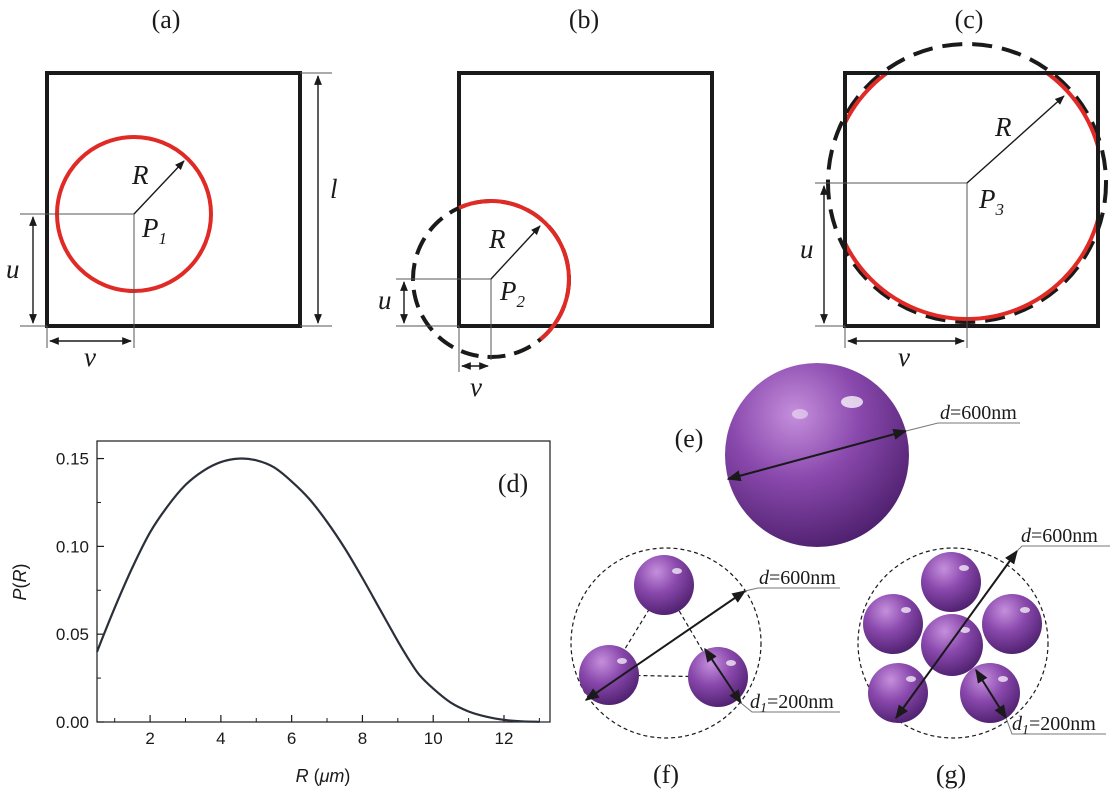 The image size is (1112, 798). Describe the element at coordinates (792, 703) in the screenshot. I see `inner-diameter-label-f: d1=200nm` at that location.